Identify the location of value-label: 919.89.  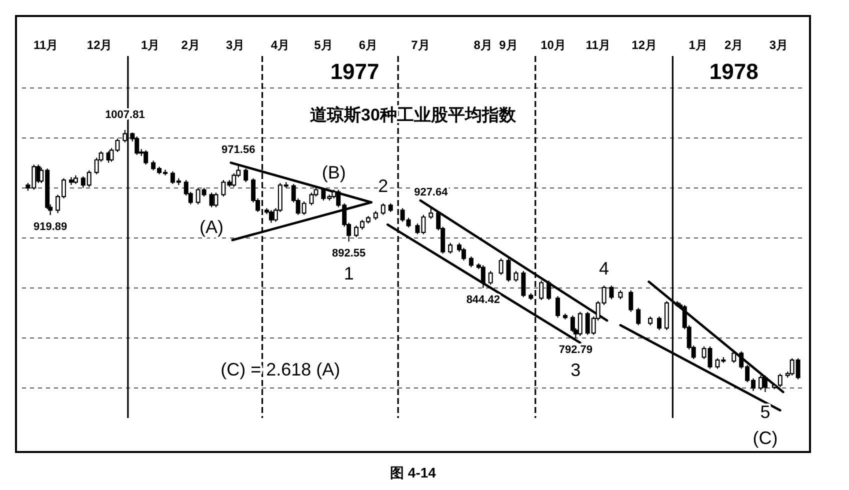
(51, 227).